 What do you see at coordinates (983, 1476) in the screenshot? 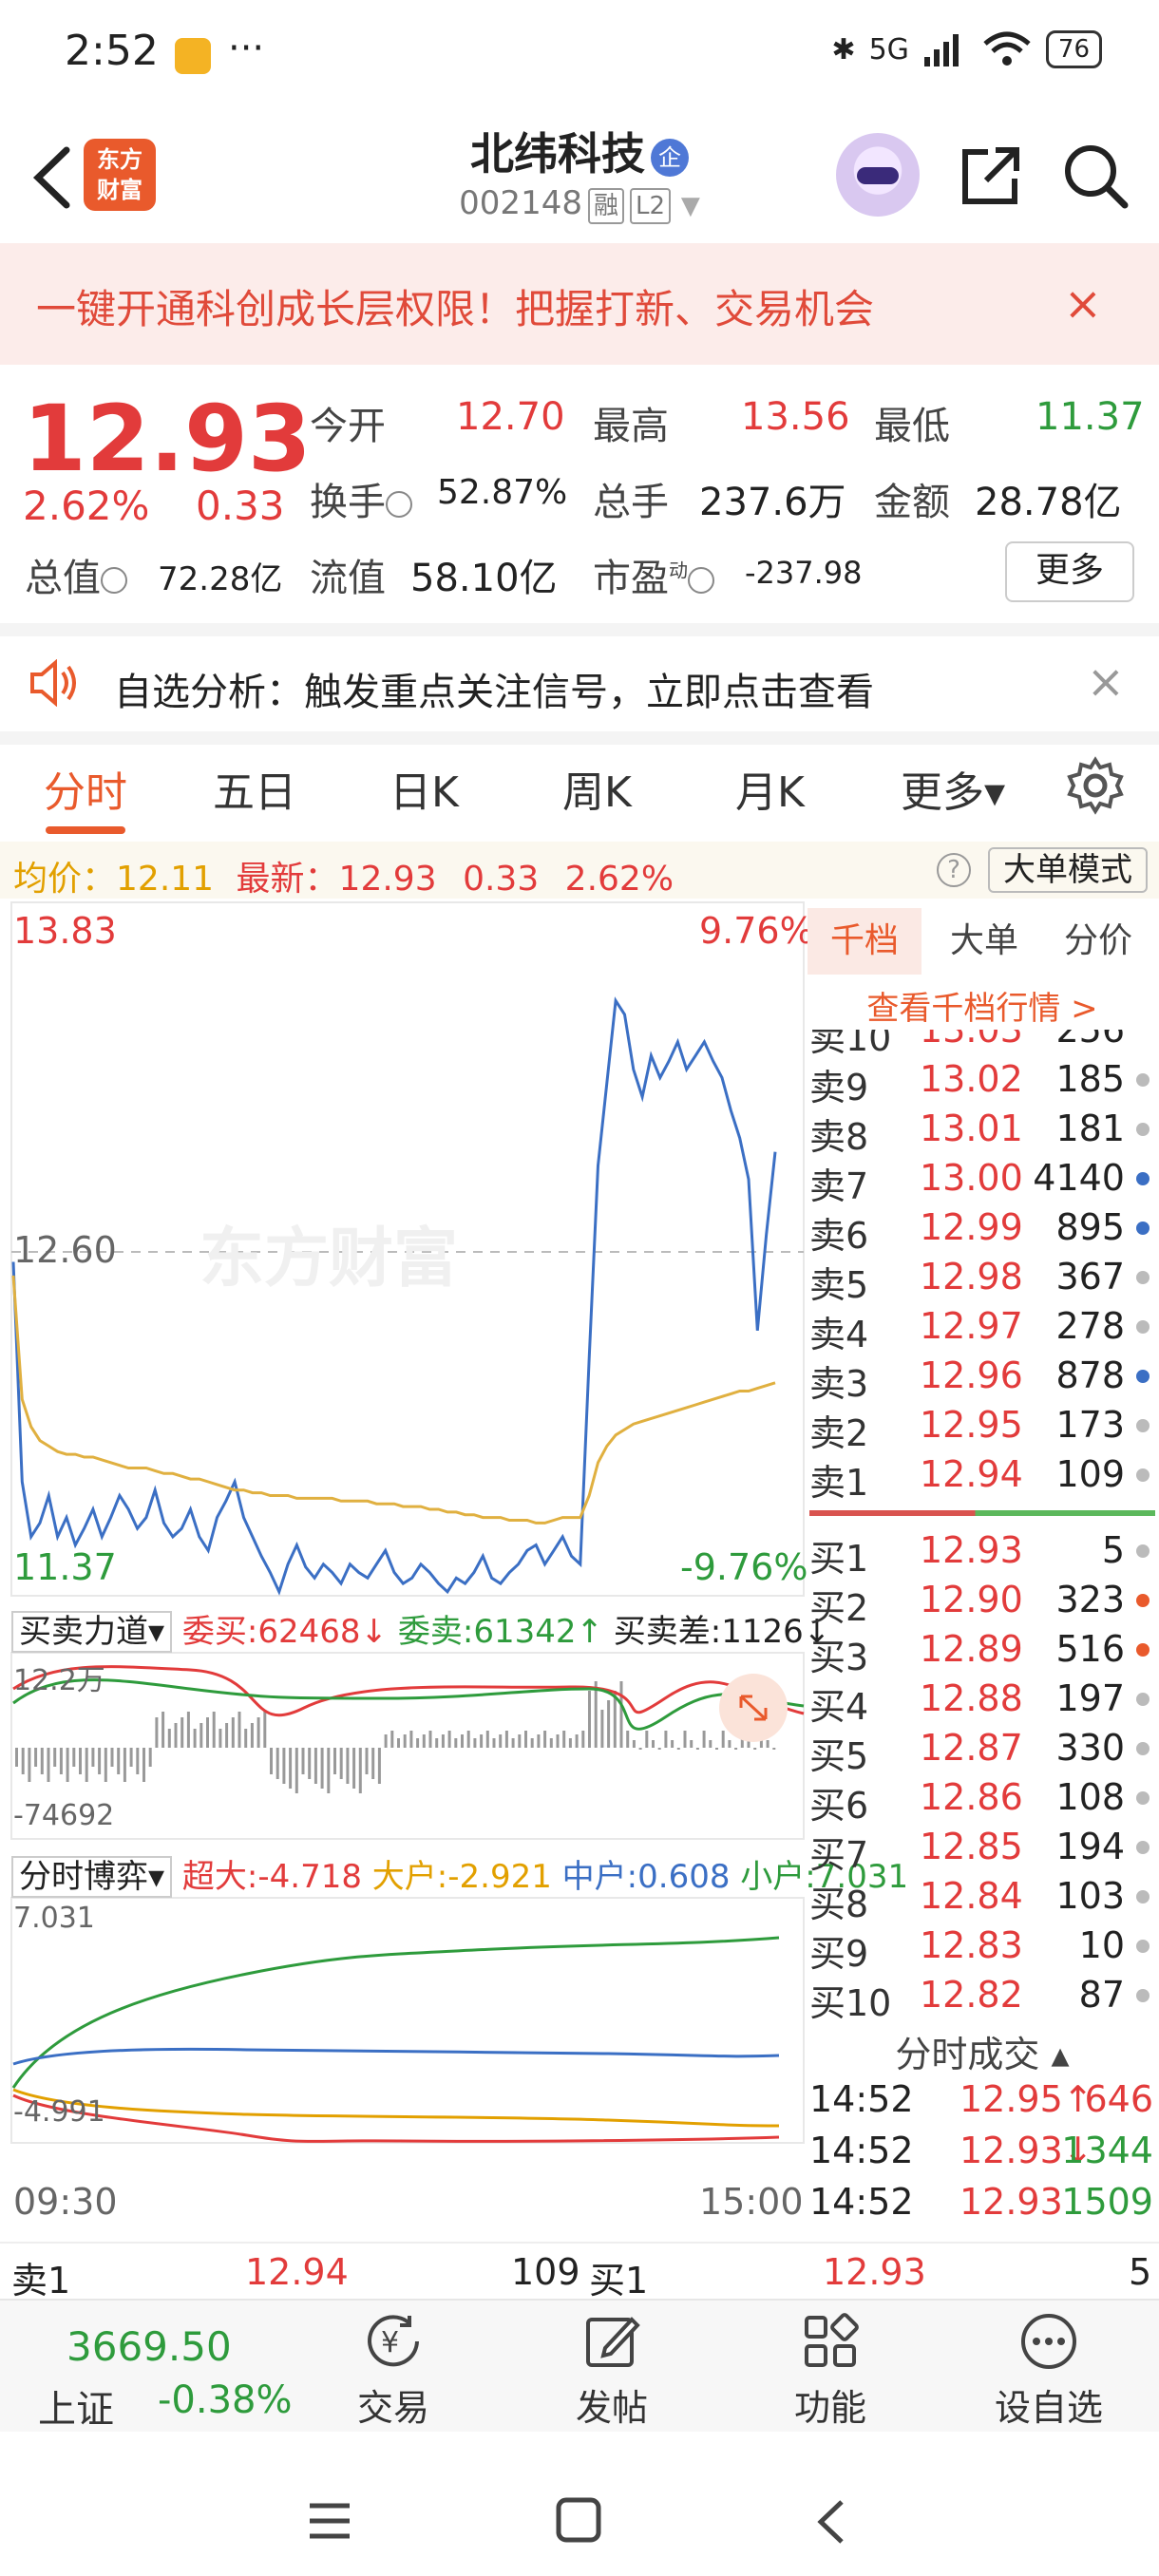
I see `sell-row: 卖1 12.94 109` at bounding box center [983, 1476].